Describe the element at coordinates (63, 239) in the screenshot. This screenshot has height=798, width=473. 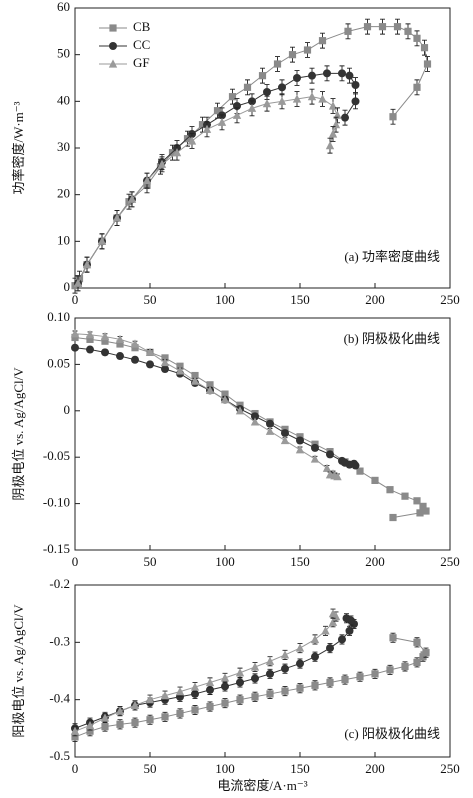
I see `y-tick-label: 10` at that location.